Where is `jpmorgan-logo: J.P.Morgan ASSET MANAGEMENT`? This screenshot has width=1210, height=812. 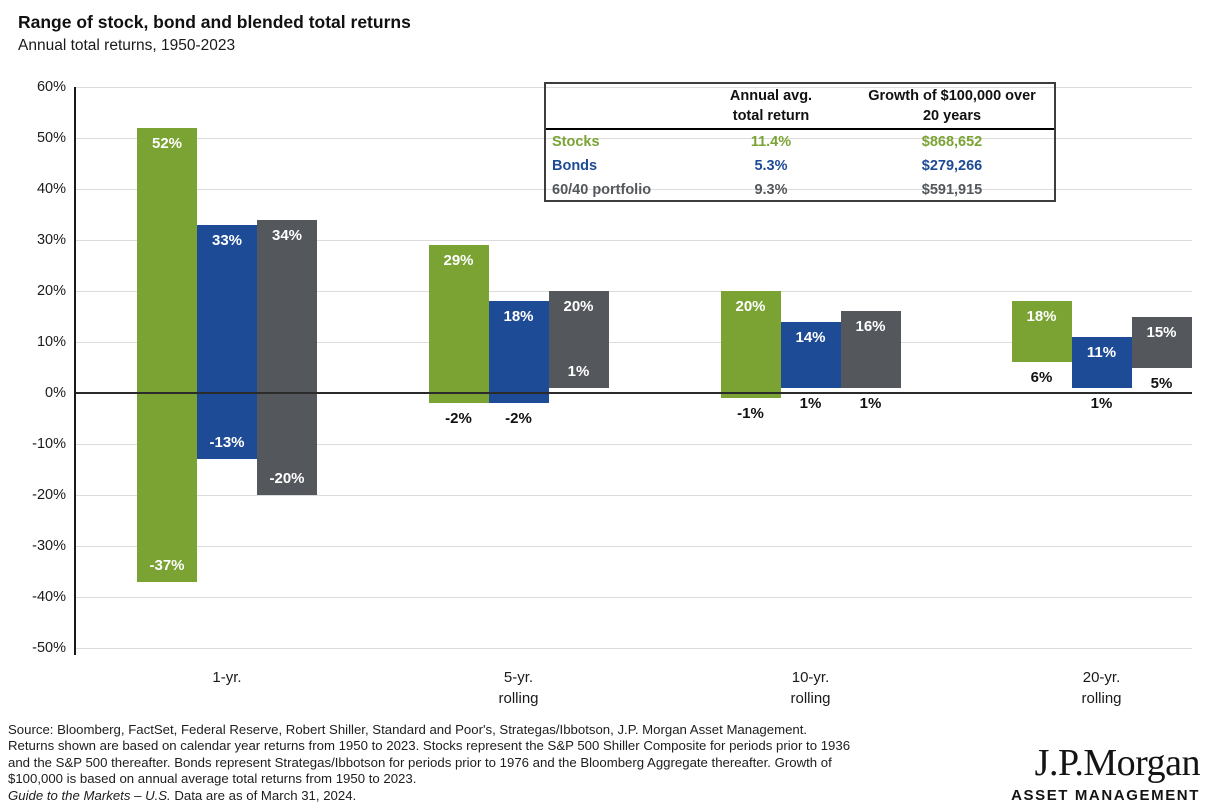 jpmorgan-logo: J.P.Morgan ASSET MANAGEMENT is located at coordinates (1105, 773).